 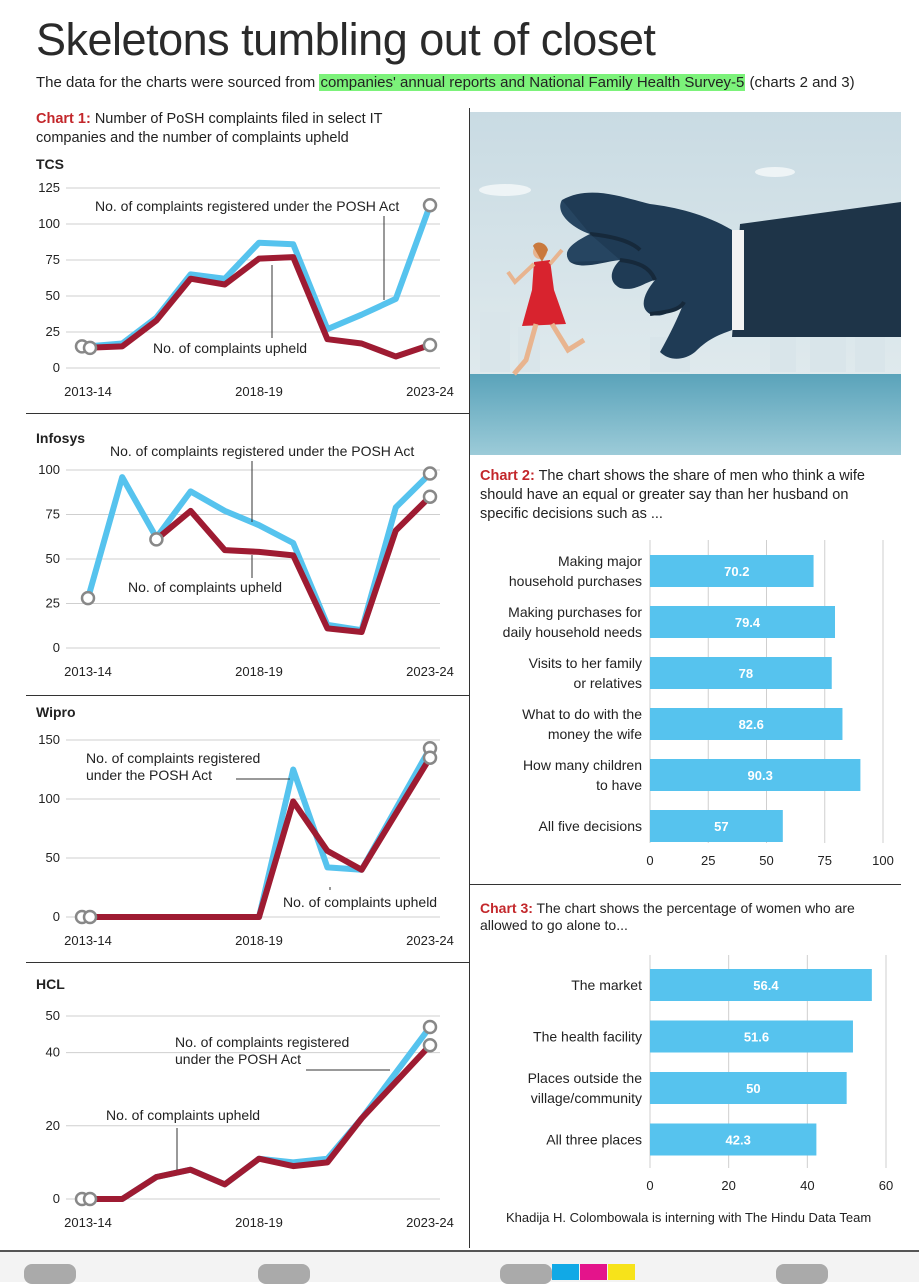 I want to click on infosys-upheld-series-label: No. of complaints upheld, so click(x=205, y=587).